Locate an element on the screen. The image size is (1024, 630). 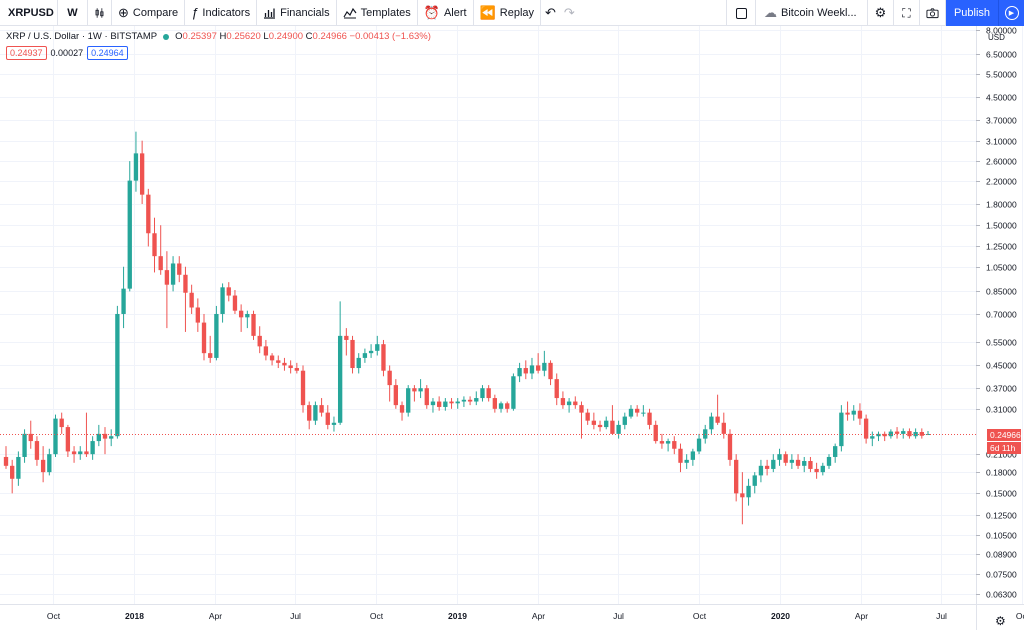
templates-button: Templates is located at coordinates (377, 13).